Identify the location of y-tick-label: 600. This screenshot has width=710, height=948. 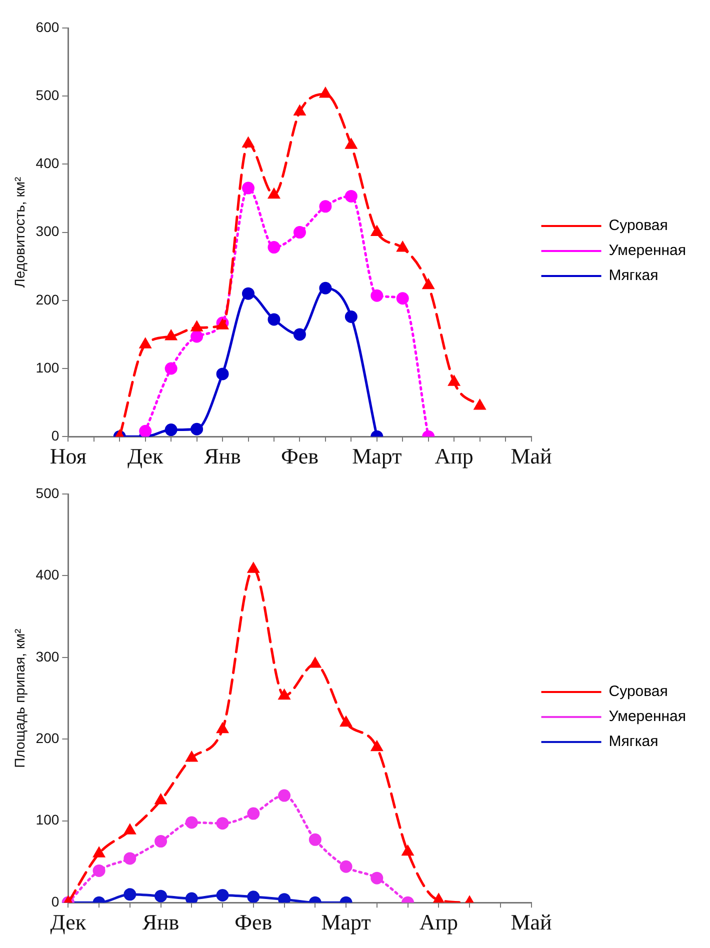
(48, 26).